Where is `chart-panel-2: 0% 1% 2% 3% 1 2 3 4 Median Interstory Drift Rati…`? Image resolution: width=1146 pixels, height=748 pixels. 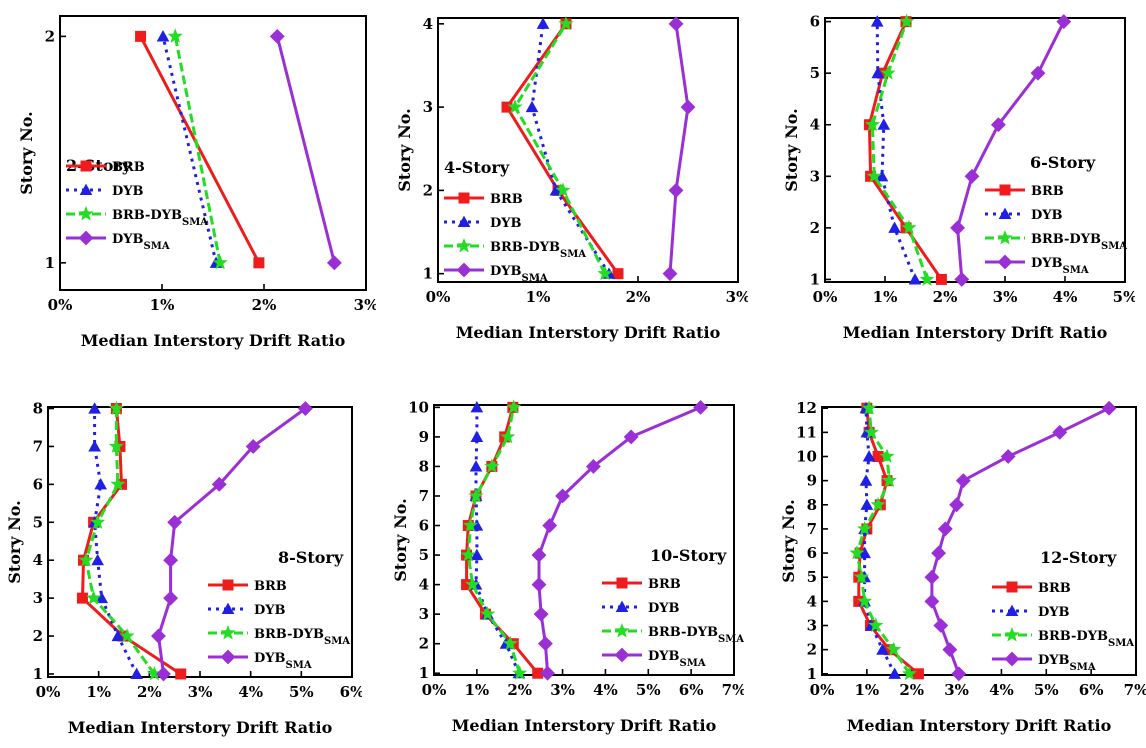 chart-panel-2: 0% 1% 2% 3% 1 2 3 4 Median Interstory Drift Rati… is located at coordinates (572, 180).